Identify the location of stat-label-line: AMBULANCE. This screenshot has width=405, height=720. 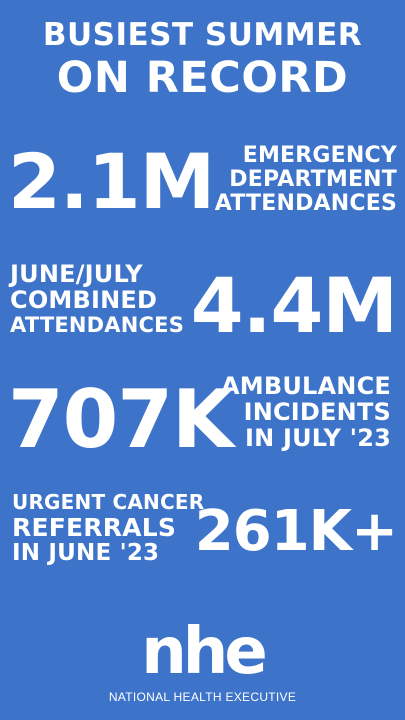
(306, 386).